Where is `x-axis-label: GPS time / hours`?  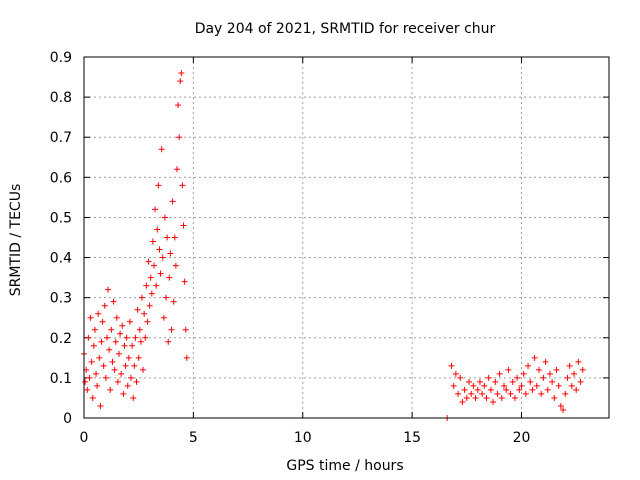 x-axis-label: GPS time / hours is located at coordinates (344, 466).